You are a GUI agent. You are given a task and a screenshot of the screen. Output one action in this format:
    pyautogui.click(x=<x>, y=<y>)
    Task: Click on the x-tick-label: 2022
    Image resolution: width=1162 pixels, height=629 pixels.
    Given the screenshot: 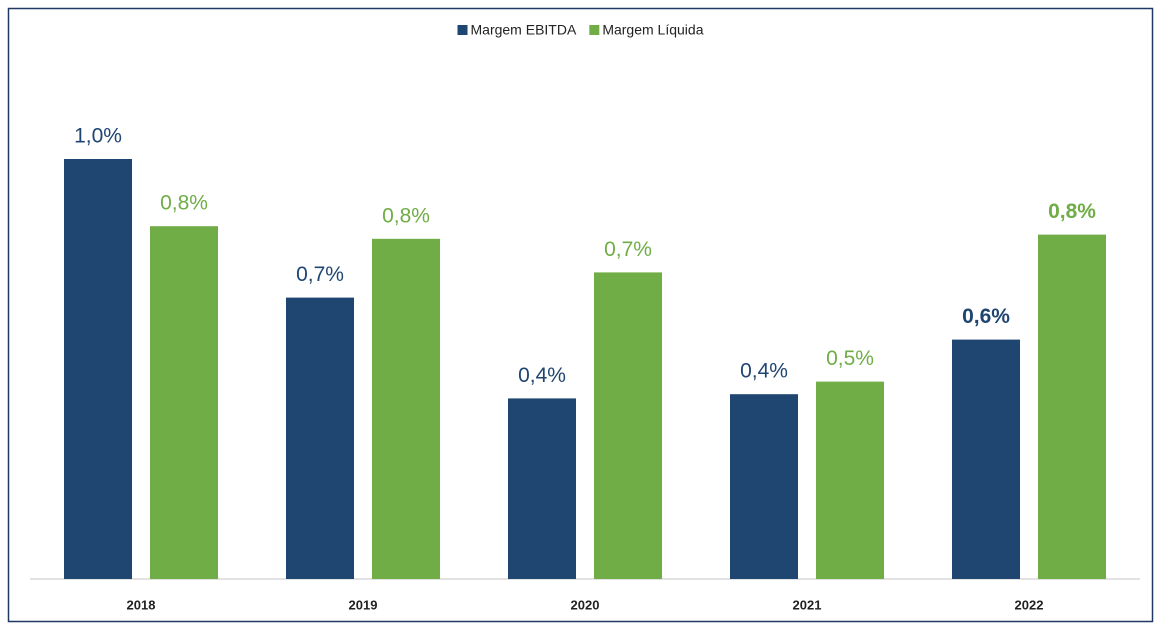 What is the action you would take?
    pyautogui.click(x=1029, y=604)
    